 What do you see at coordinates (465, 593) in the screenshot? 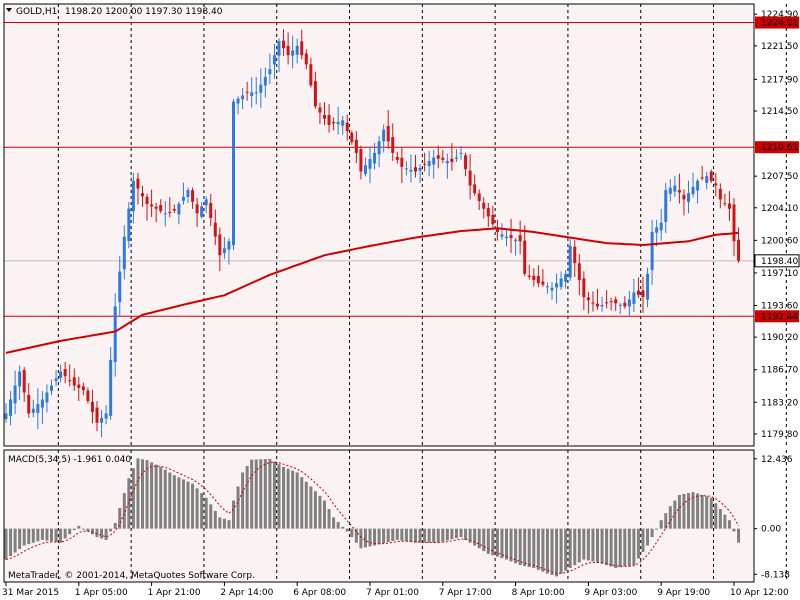
I see `time-tick-label: 7 Apr 17:00` at bounding box center [465, 593].